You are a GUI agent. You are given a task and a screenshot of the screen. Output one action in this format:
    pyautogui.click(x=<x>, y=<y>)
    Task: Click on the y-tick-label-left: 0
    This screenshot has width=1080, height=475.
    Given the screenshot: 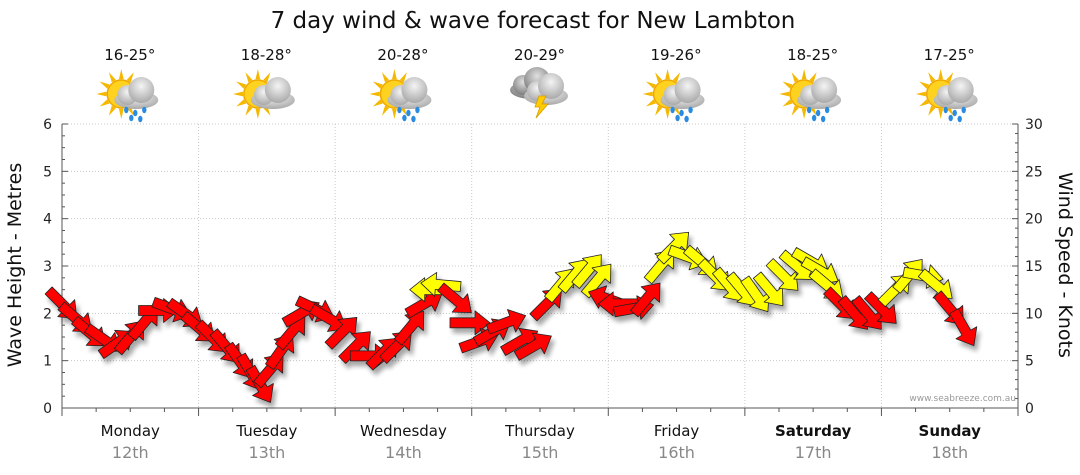 What is the action you would take?
    pyautogui.click(x=47, y=409)
    